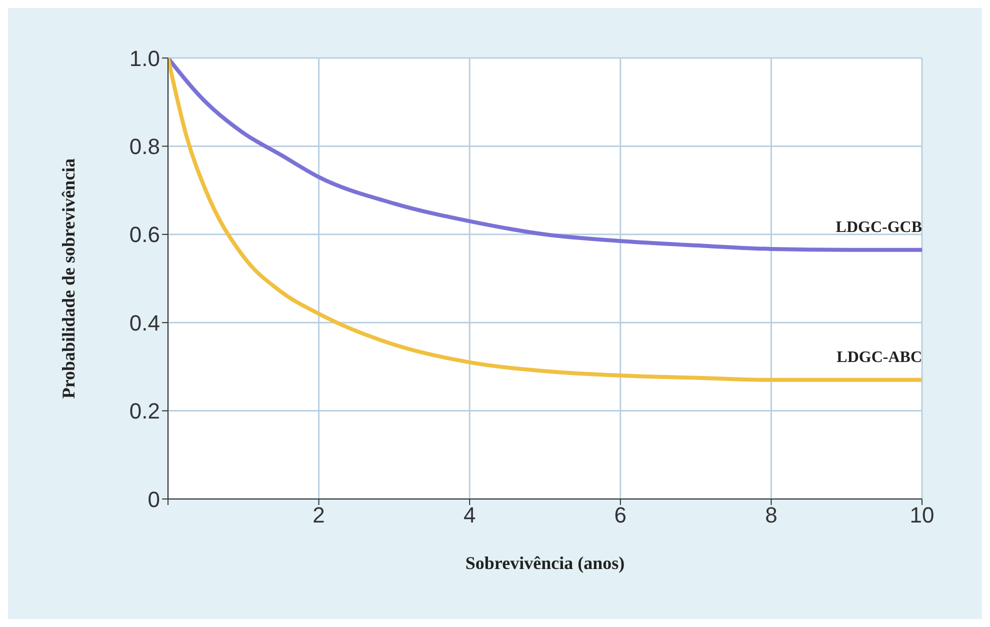 The image size is (990, 627). Describe the element at coordinates (144, 147) in the screenshot. I see `y-tick-label: 0.8` at that location.